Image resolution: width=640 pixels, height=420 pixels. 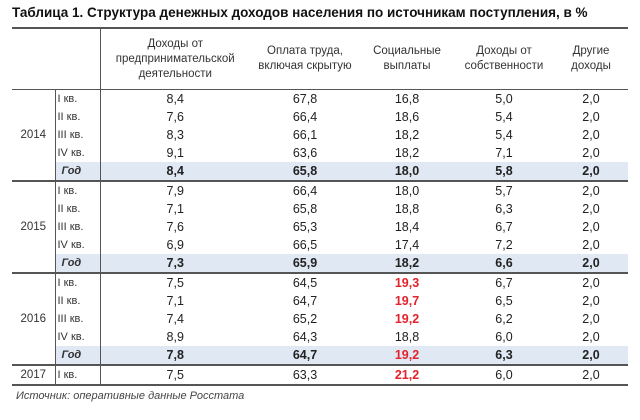 I want to click on table-row: II кв. 7,1 65,8 18,8 6,3 2,0, so click(x=320, y=209).